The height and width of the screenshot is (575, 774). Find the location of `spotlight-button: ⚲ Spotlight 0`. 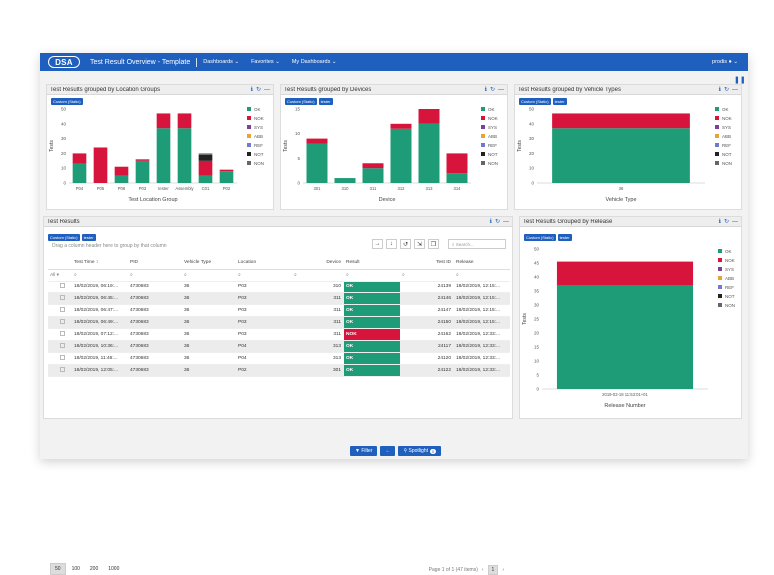

spotlight-button: ⚲ Spotlight 0 is located at coordinates (420, 451).